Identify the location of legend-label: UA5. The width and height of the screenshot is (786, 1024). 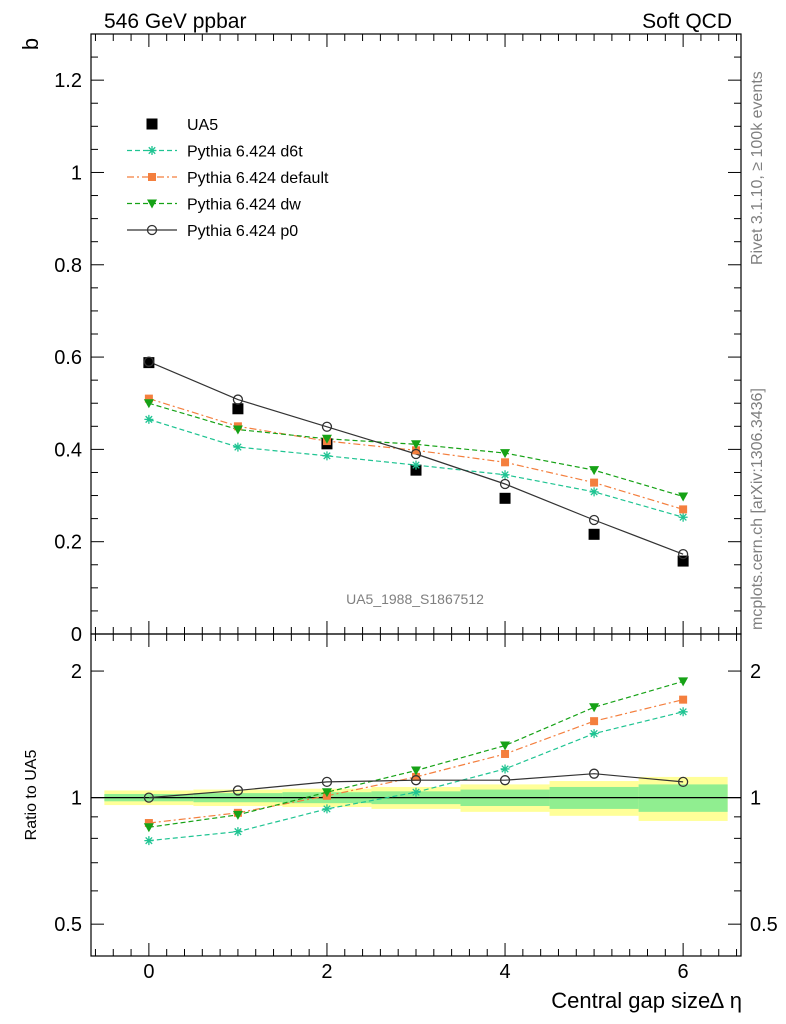
(202, 125).